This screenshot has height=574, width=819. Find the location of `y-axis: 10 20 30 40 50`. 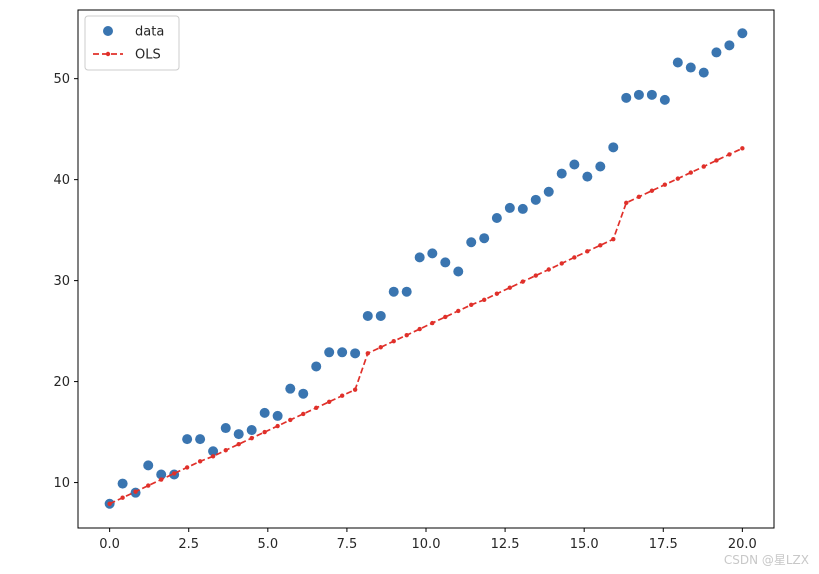

y-axis: 10 20 30 40 50 is located at coordinates (65, 281).